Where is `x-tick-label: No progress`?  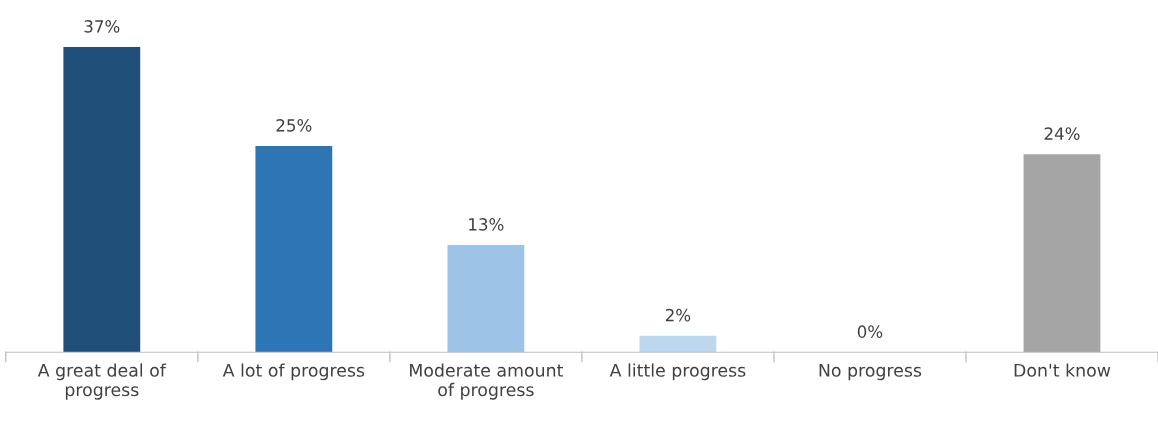
x-tick-label: No progress is located at coordinates (870, 372).